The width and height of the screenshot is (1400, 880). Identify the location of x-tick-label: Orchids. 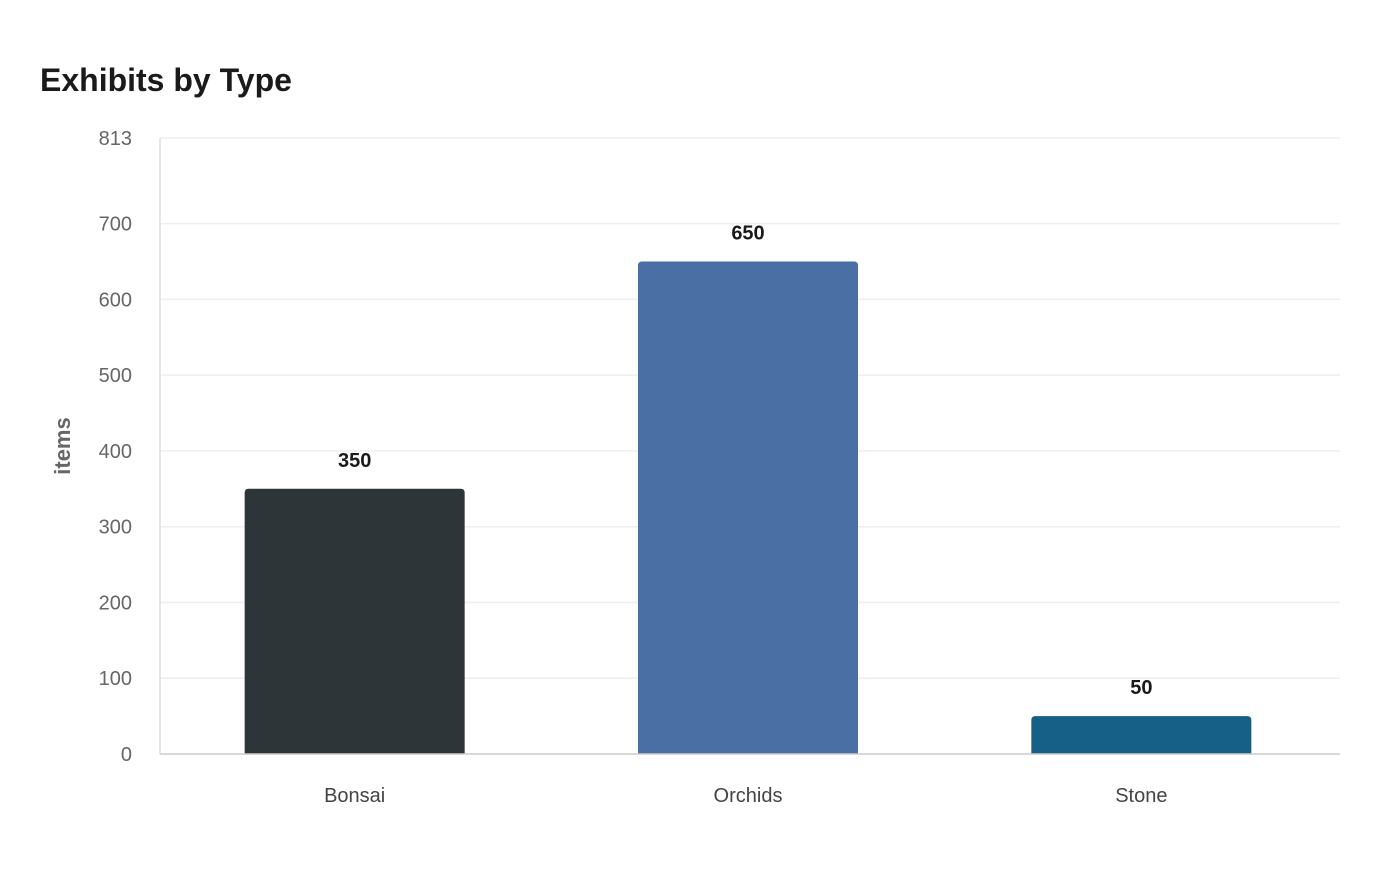
(748, 796).